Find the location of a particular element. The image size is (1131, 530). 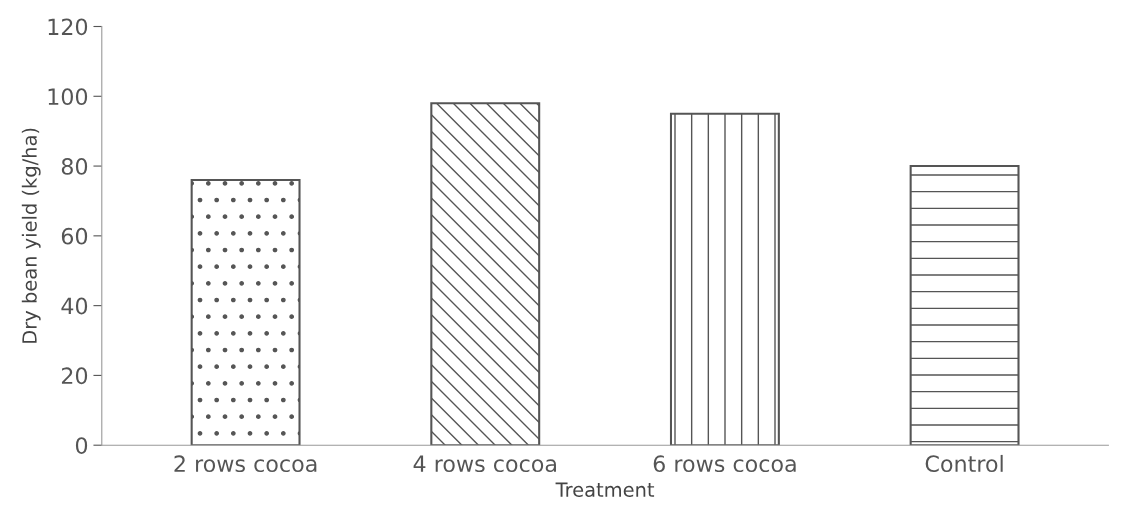

y-axis-title: Dry bean yield (kg/ha) is located at coordinates (31, 235).